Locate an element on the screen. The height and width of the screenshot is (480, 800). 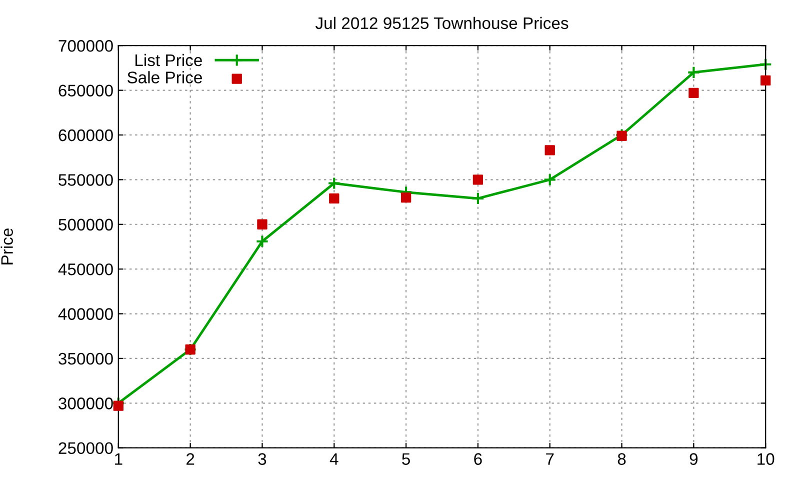
chart-title: Jul 2012 95125 Townhouse Prices is located at coordinates (441, 23).